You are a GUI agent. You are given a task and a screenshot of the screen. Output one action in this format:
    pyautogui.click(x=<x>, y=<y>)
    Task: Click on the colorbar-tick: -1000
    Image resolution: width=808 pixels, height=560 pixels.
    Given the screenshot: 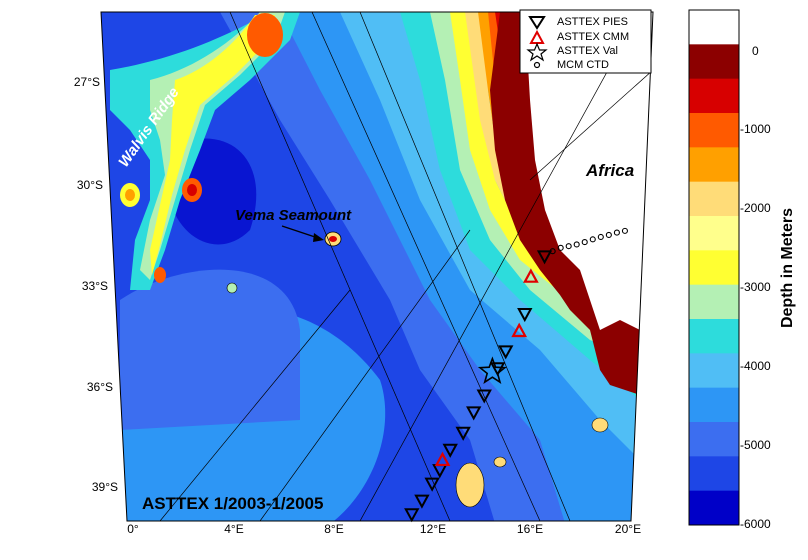 What is the action you would take?
    pyautogui.click(x=755, y=129)
    